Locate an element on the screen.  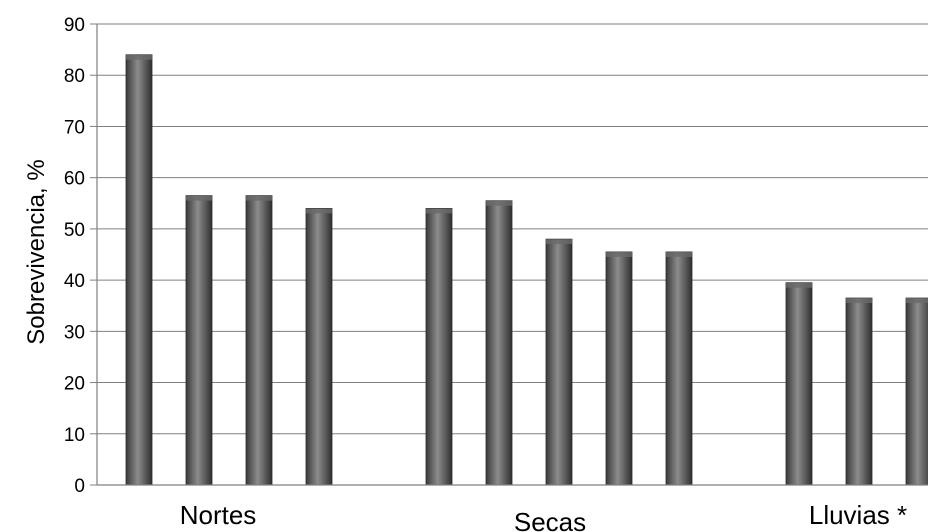
y-tick-label: 90 is located at coordinates (74, 25).